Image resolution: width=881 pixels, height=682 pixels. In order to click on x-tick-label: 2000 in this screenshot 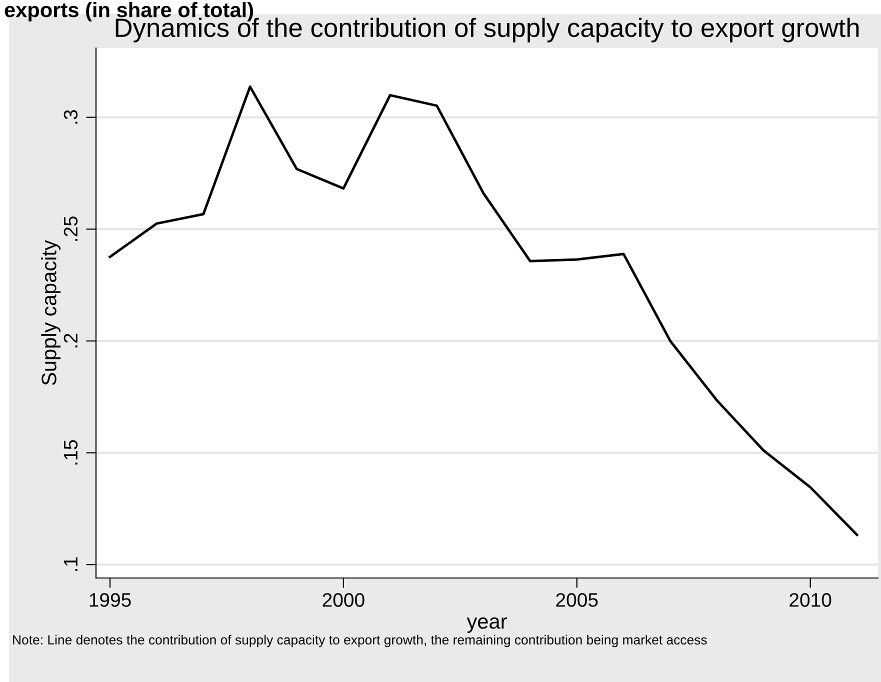, I will do `click(343, 600)`.